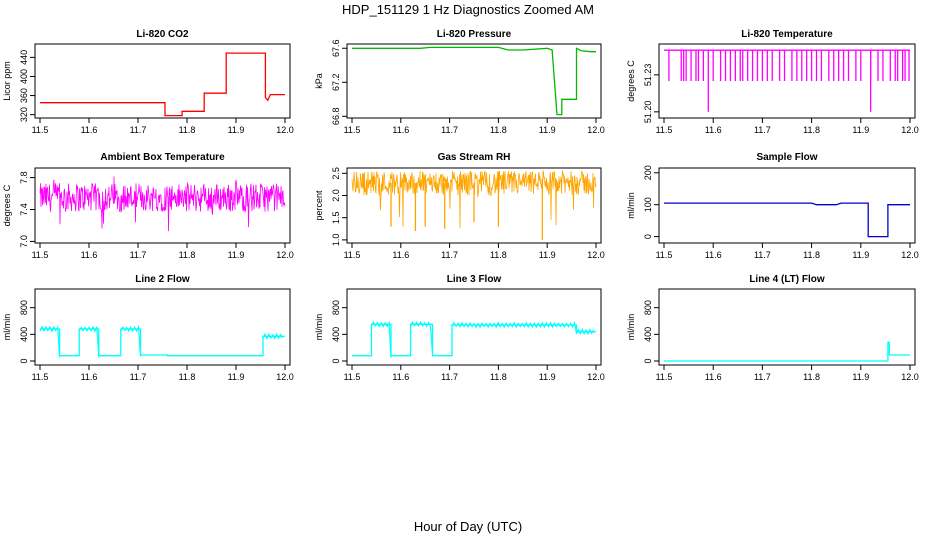 This screenshot has height=540, width=936. What do you see at coordinates (474, 157) in the screenshot?
I see `chart-title: Gas Stream RH` at bounding box center [474, 157].